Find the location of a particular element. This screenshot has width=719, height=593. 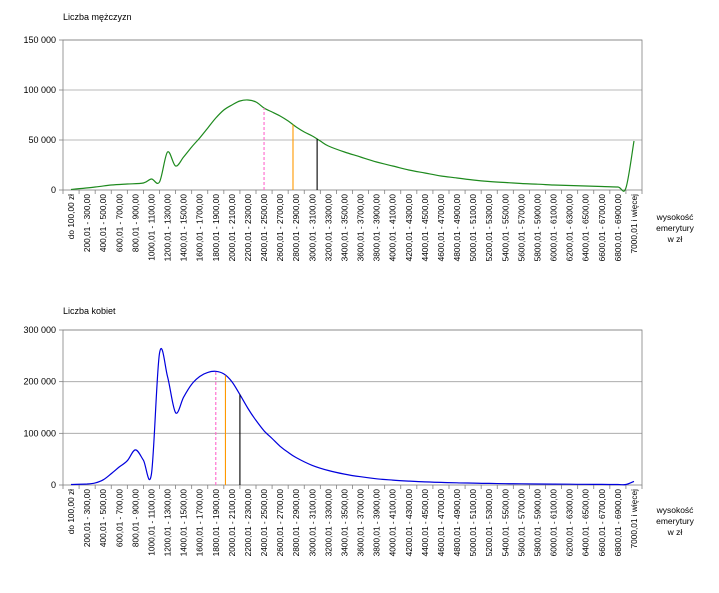

y-tick-label: 200 000 is located at coordinates (39, 382).